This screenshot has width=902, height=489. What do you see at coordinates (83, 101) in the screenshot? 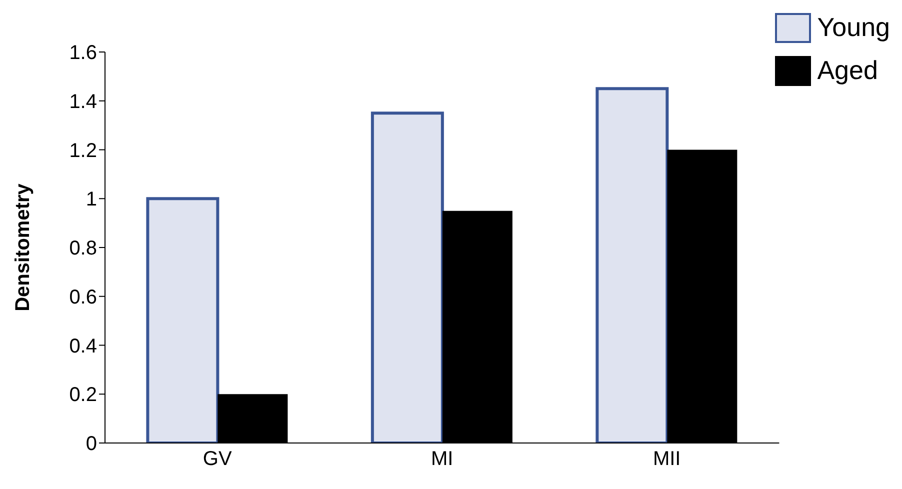
I see `y-tick-label: 1.4` at bounding box center [83, 101].